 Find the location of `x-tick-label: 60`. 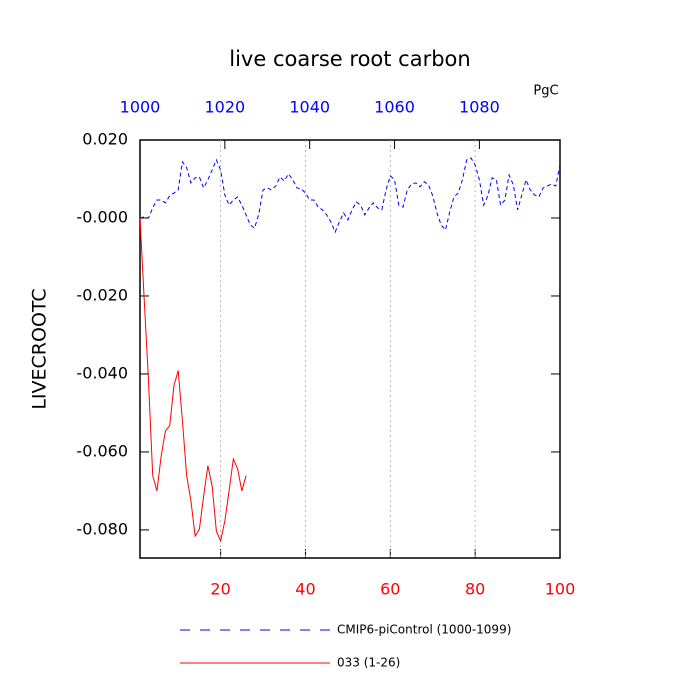

x-tick-label: 60 is located at coordinates (390, 589).